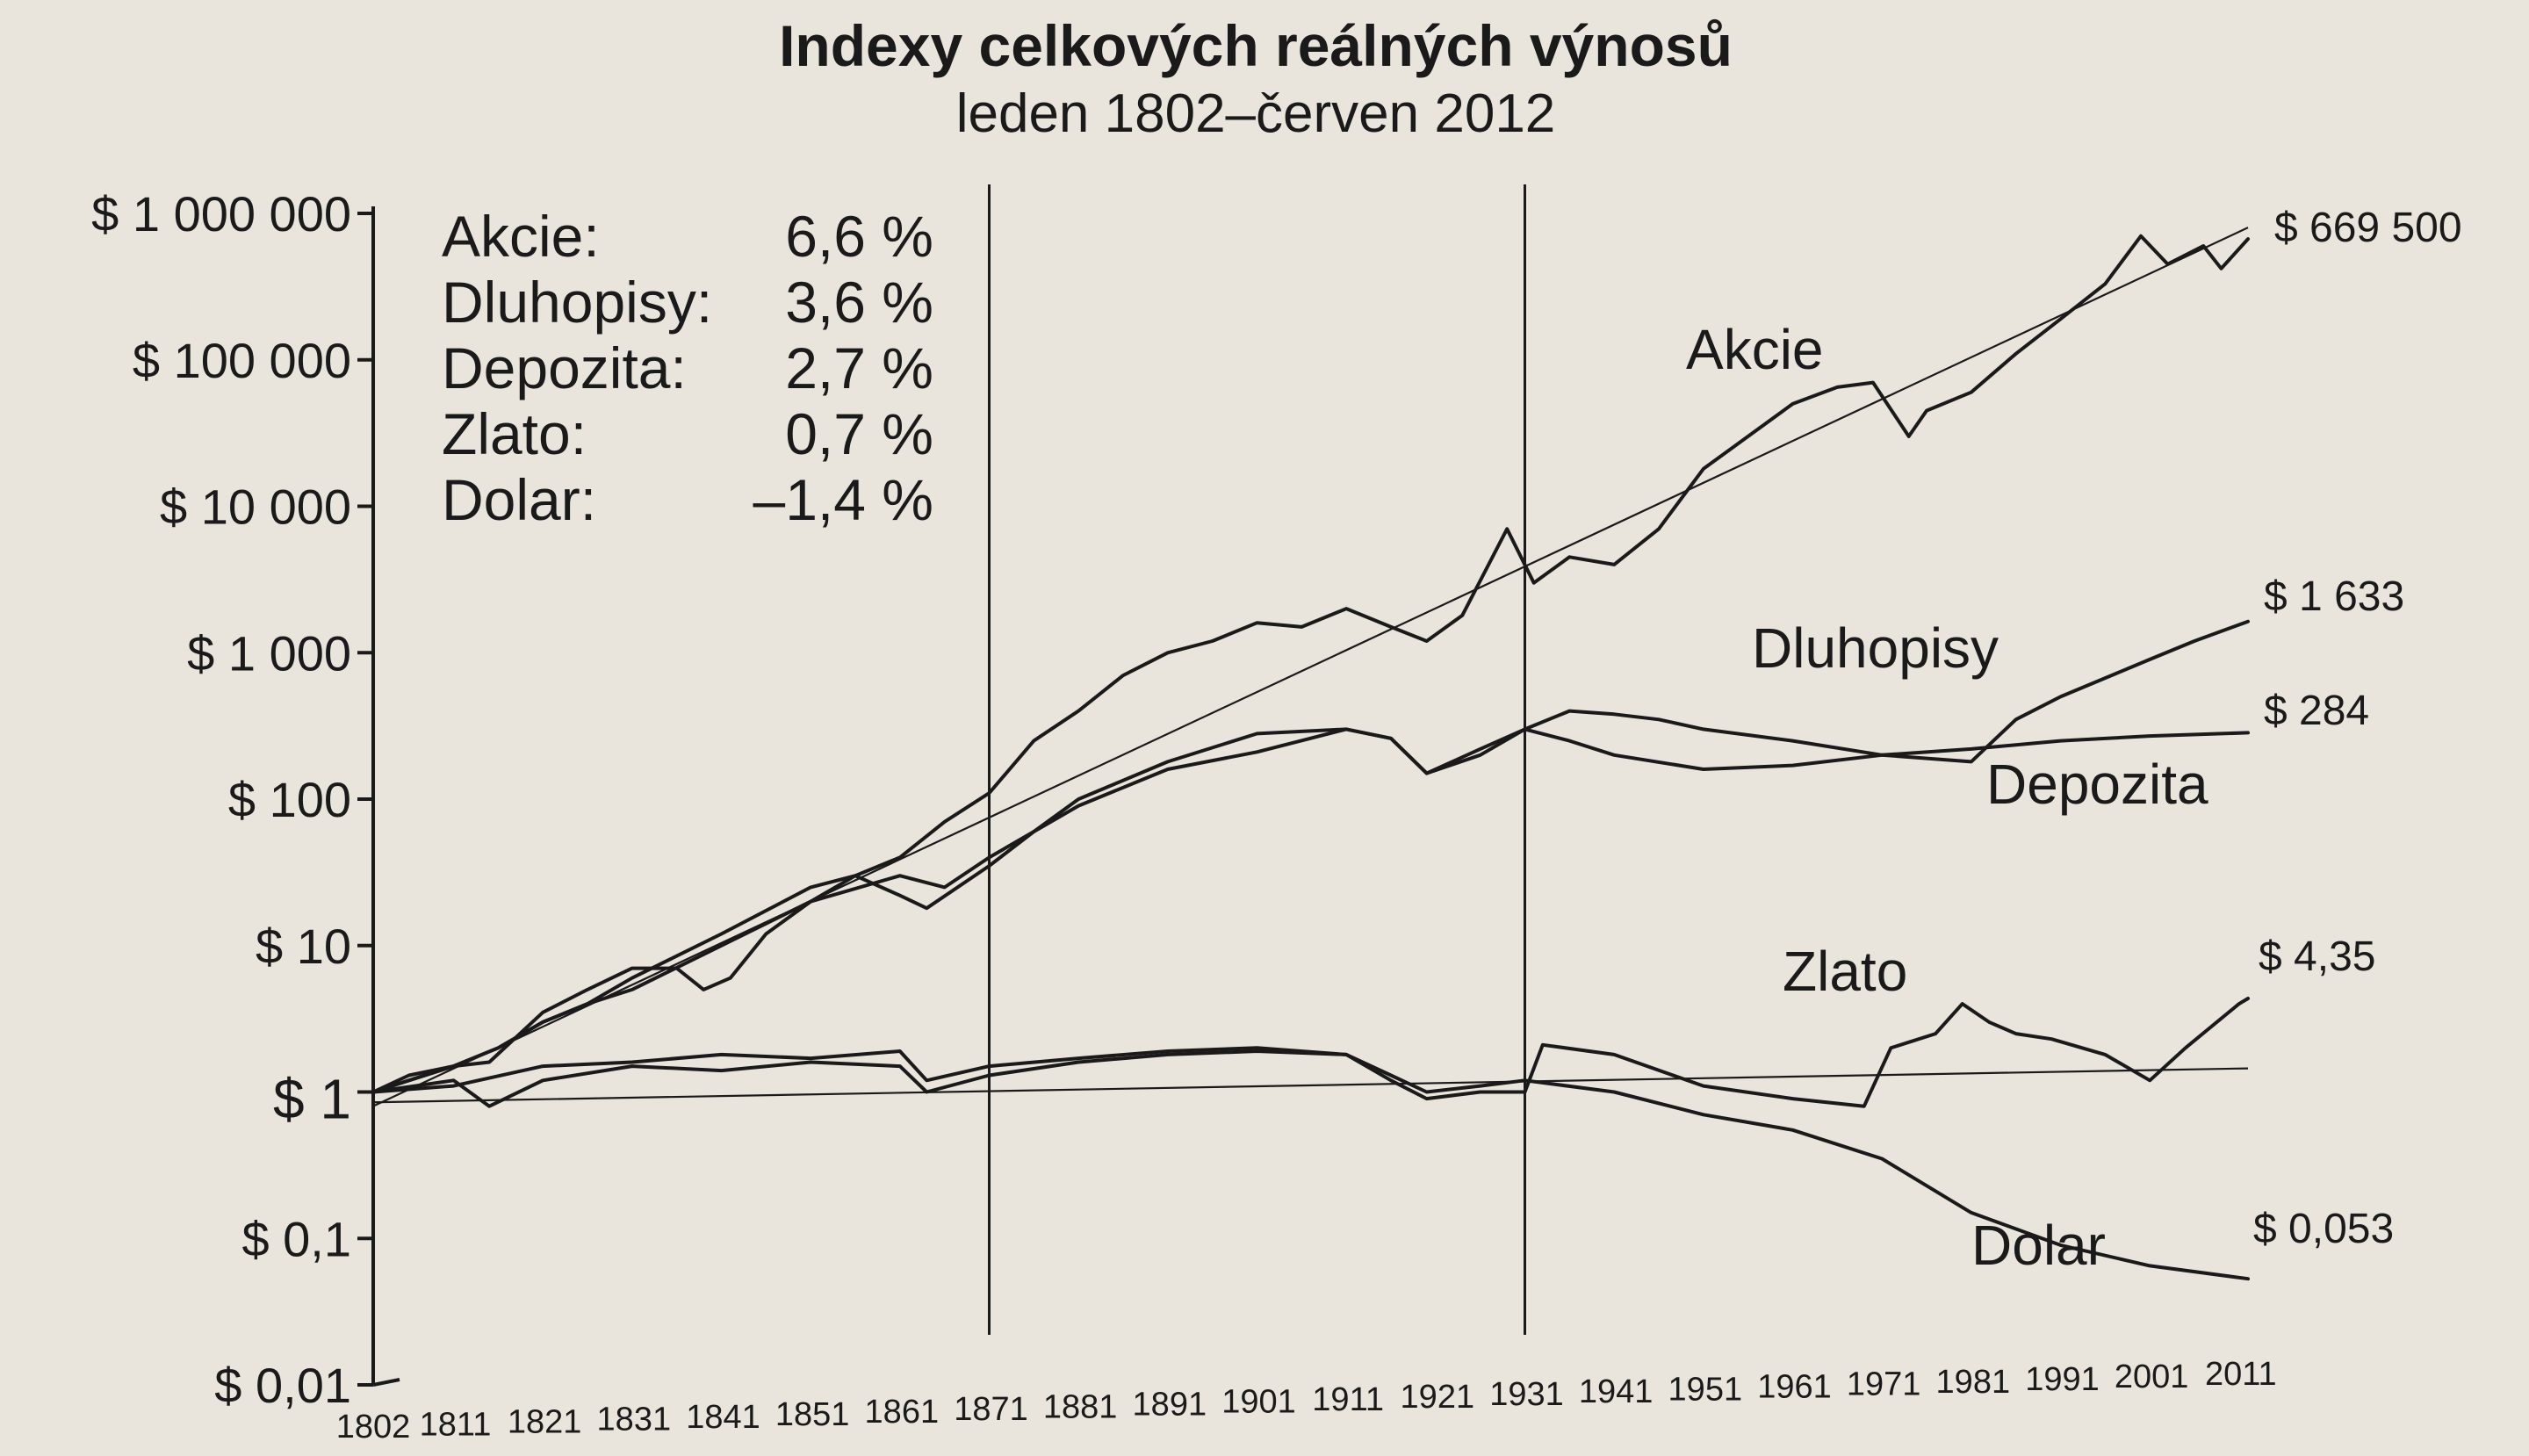 This screenshot has height=1456, width=2529. I want to click on end-value-akcie: $ 669 500, so click(2368, 228).